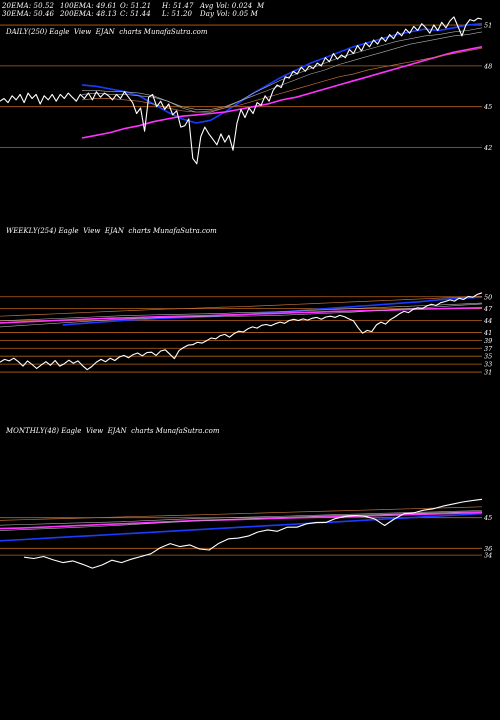  What do you see at coordinates (135, 14) in the screenshot?
I see `header-close: C: 51.44` at bounding box center [135, 14].